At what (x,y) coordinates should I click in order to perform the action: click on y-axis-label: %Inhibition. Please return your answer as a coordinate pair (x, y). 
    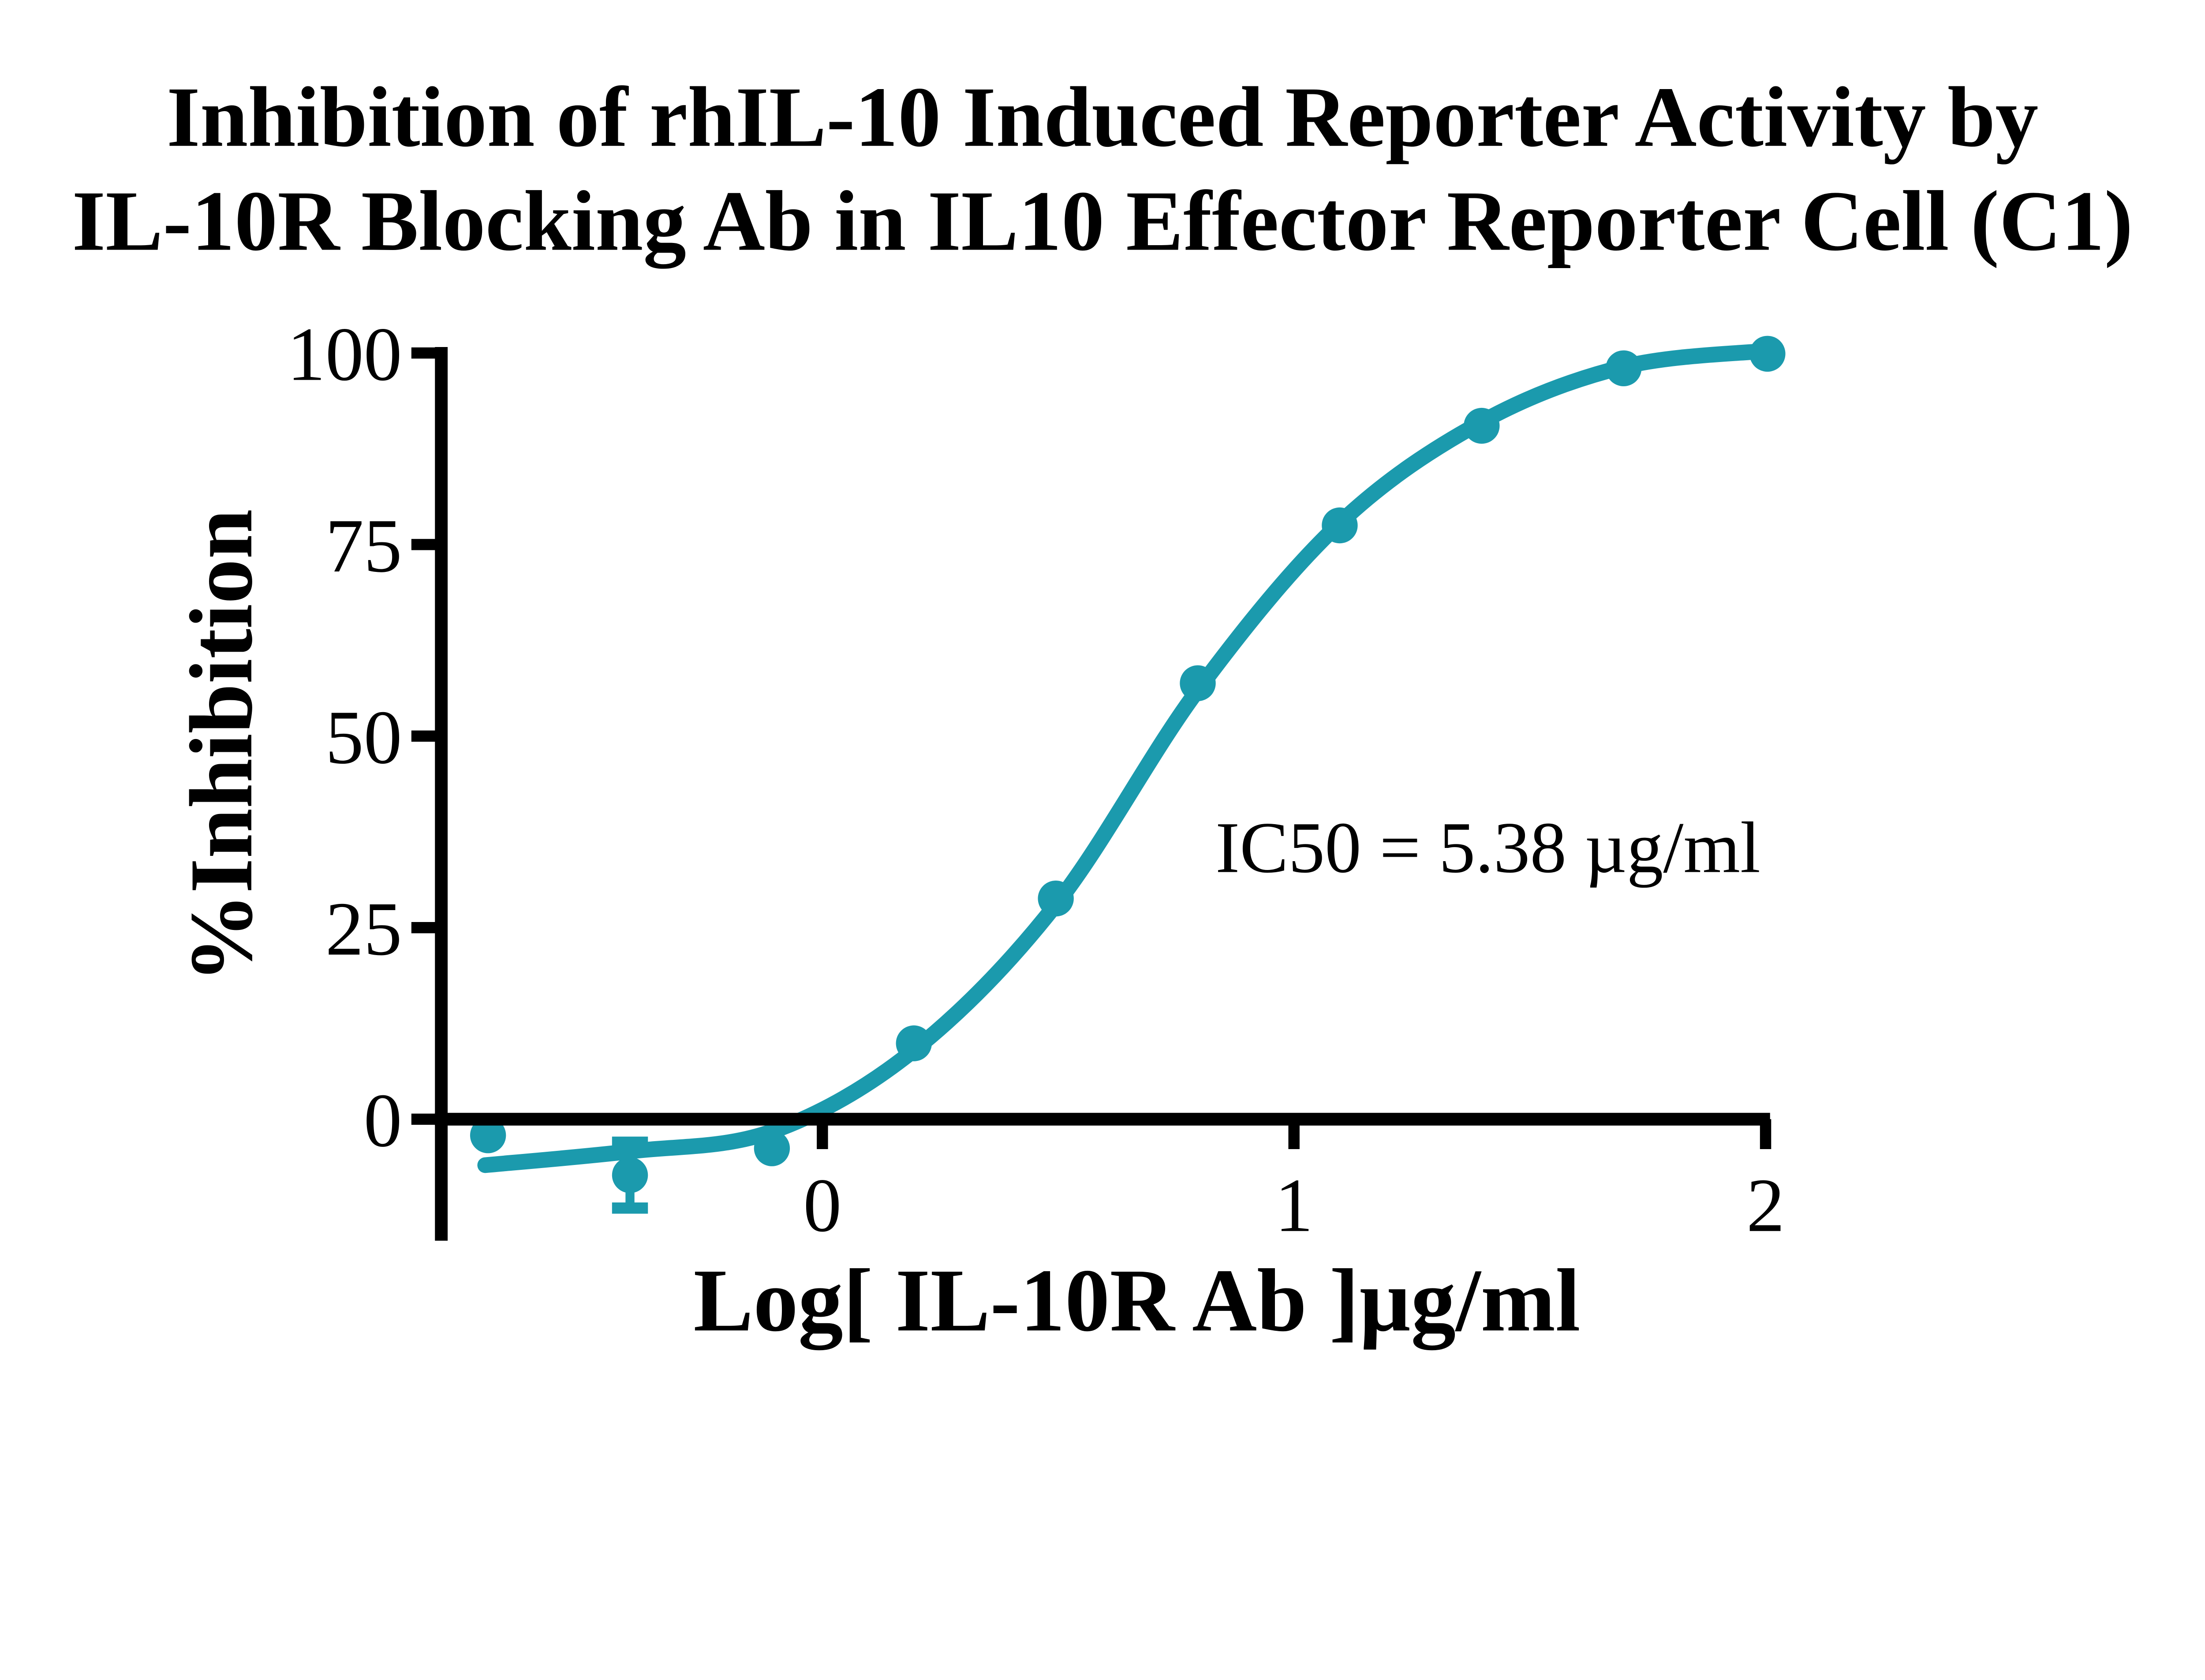
    Looking at the image, I should click on (221, 746).